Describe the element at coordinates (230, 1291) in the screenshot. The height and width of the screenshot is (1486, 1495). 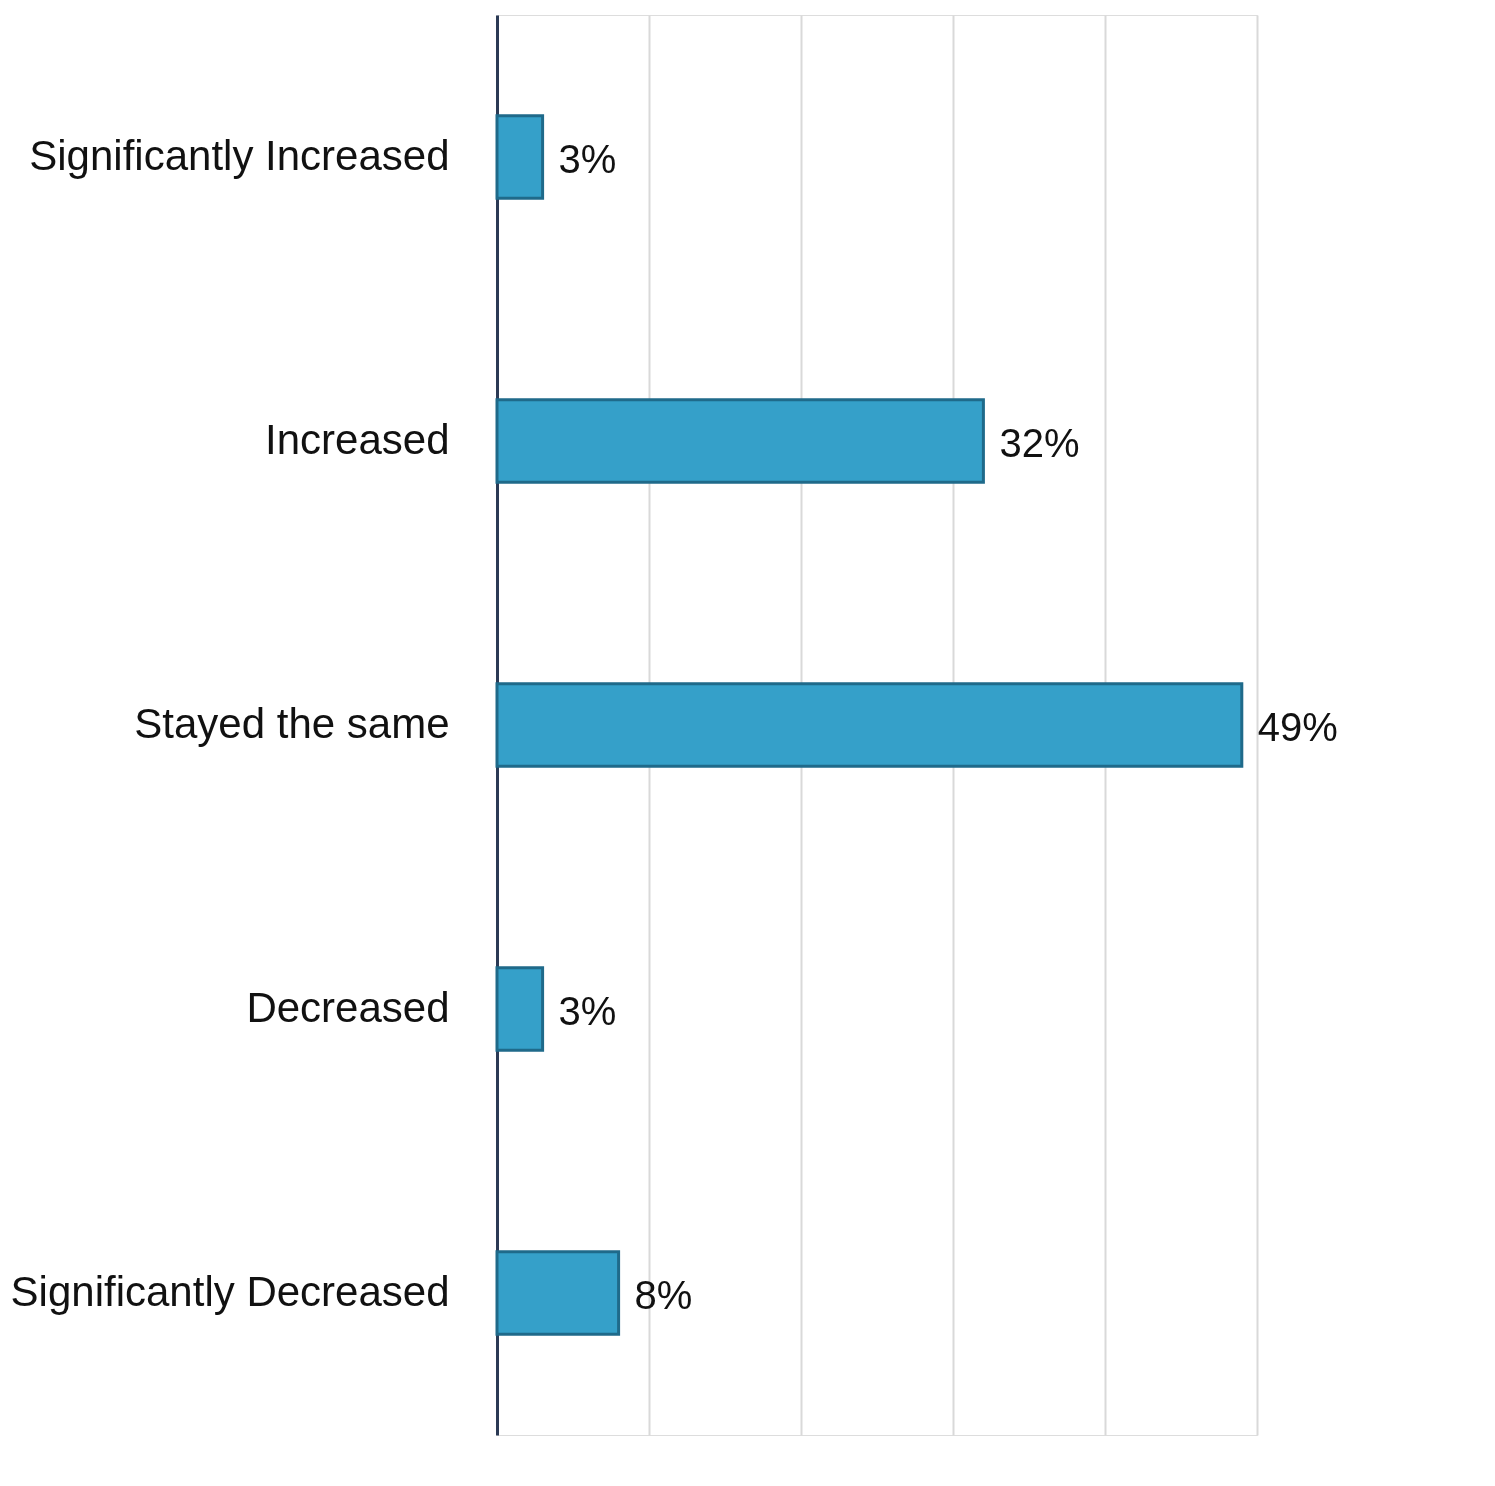
I see `y-tick-label: Significantly Decreased` at that location.